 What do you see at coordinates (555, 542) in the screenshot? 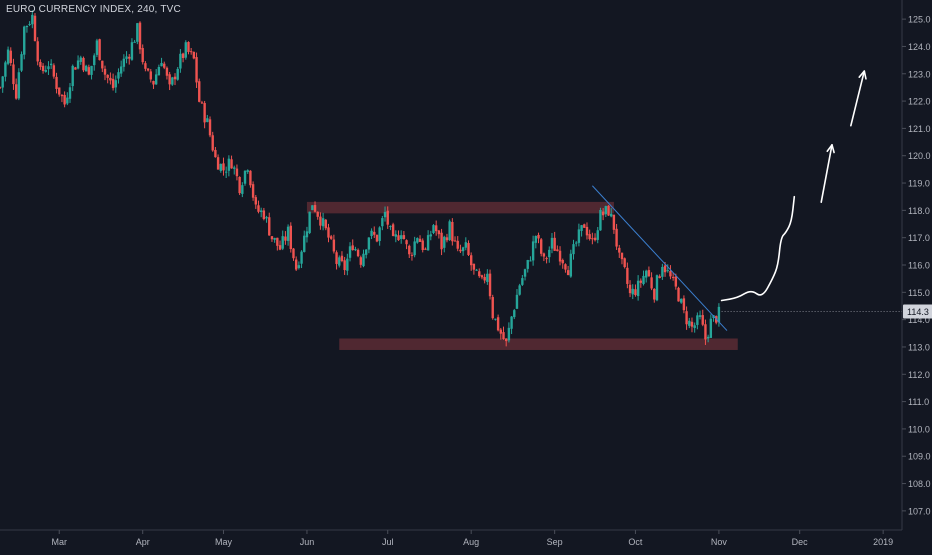
I see `x-tick-label: Sep` at bounding box center [555, 542].